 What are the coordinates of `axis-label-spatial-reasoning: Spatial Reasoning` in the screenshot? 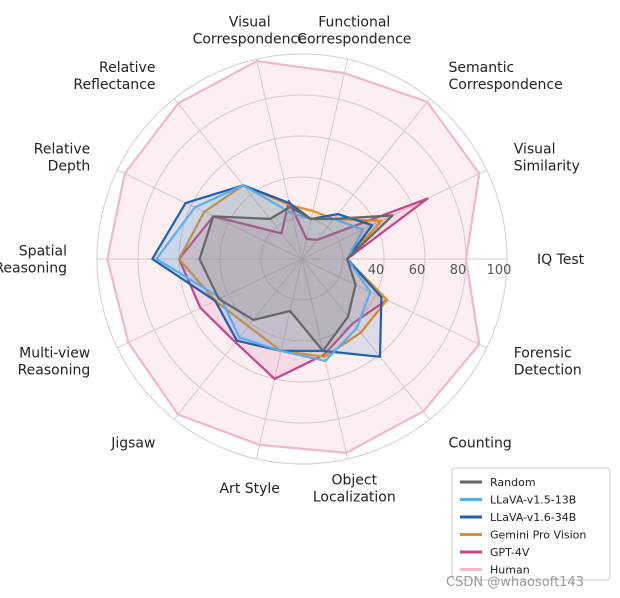 It's located at (33, 260).